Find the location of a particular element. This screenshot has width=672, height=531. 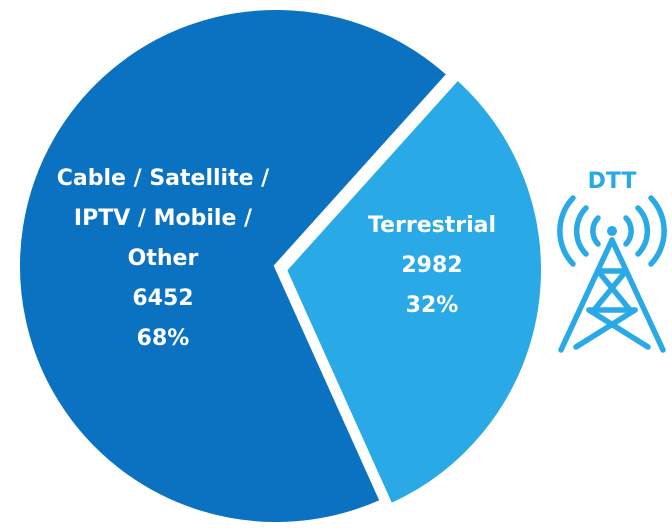

slice-value-label: 2982 is located at coordinates (431, 265).